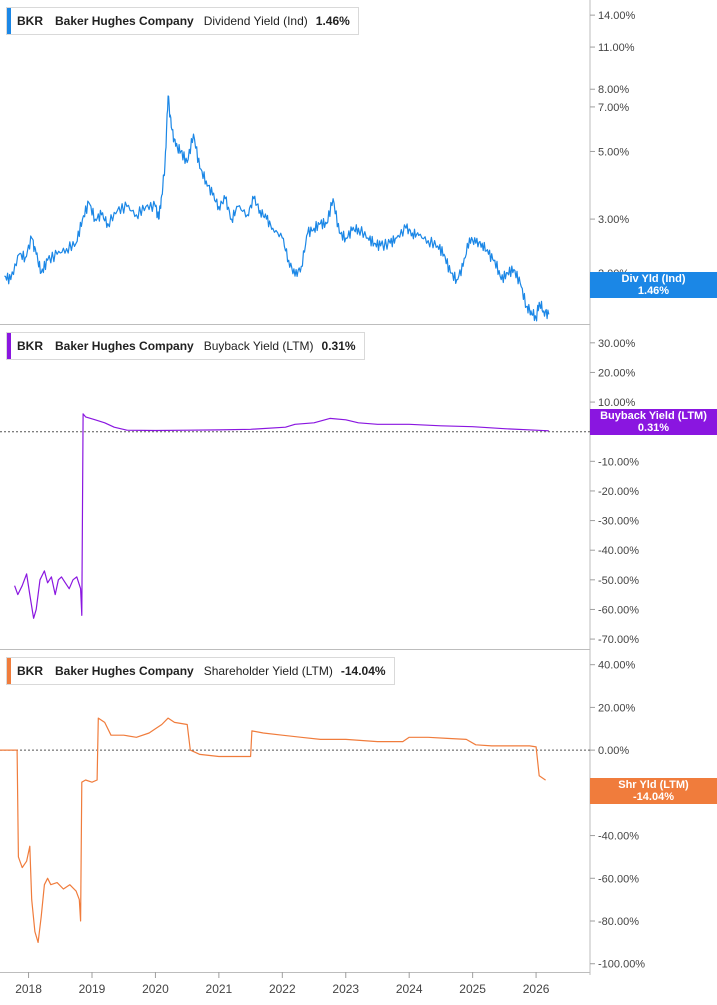  I want to click on x-tick-label: 2022, so click(282, 989).